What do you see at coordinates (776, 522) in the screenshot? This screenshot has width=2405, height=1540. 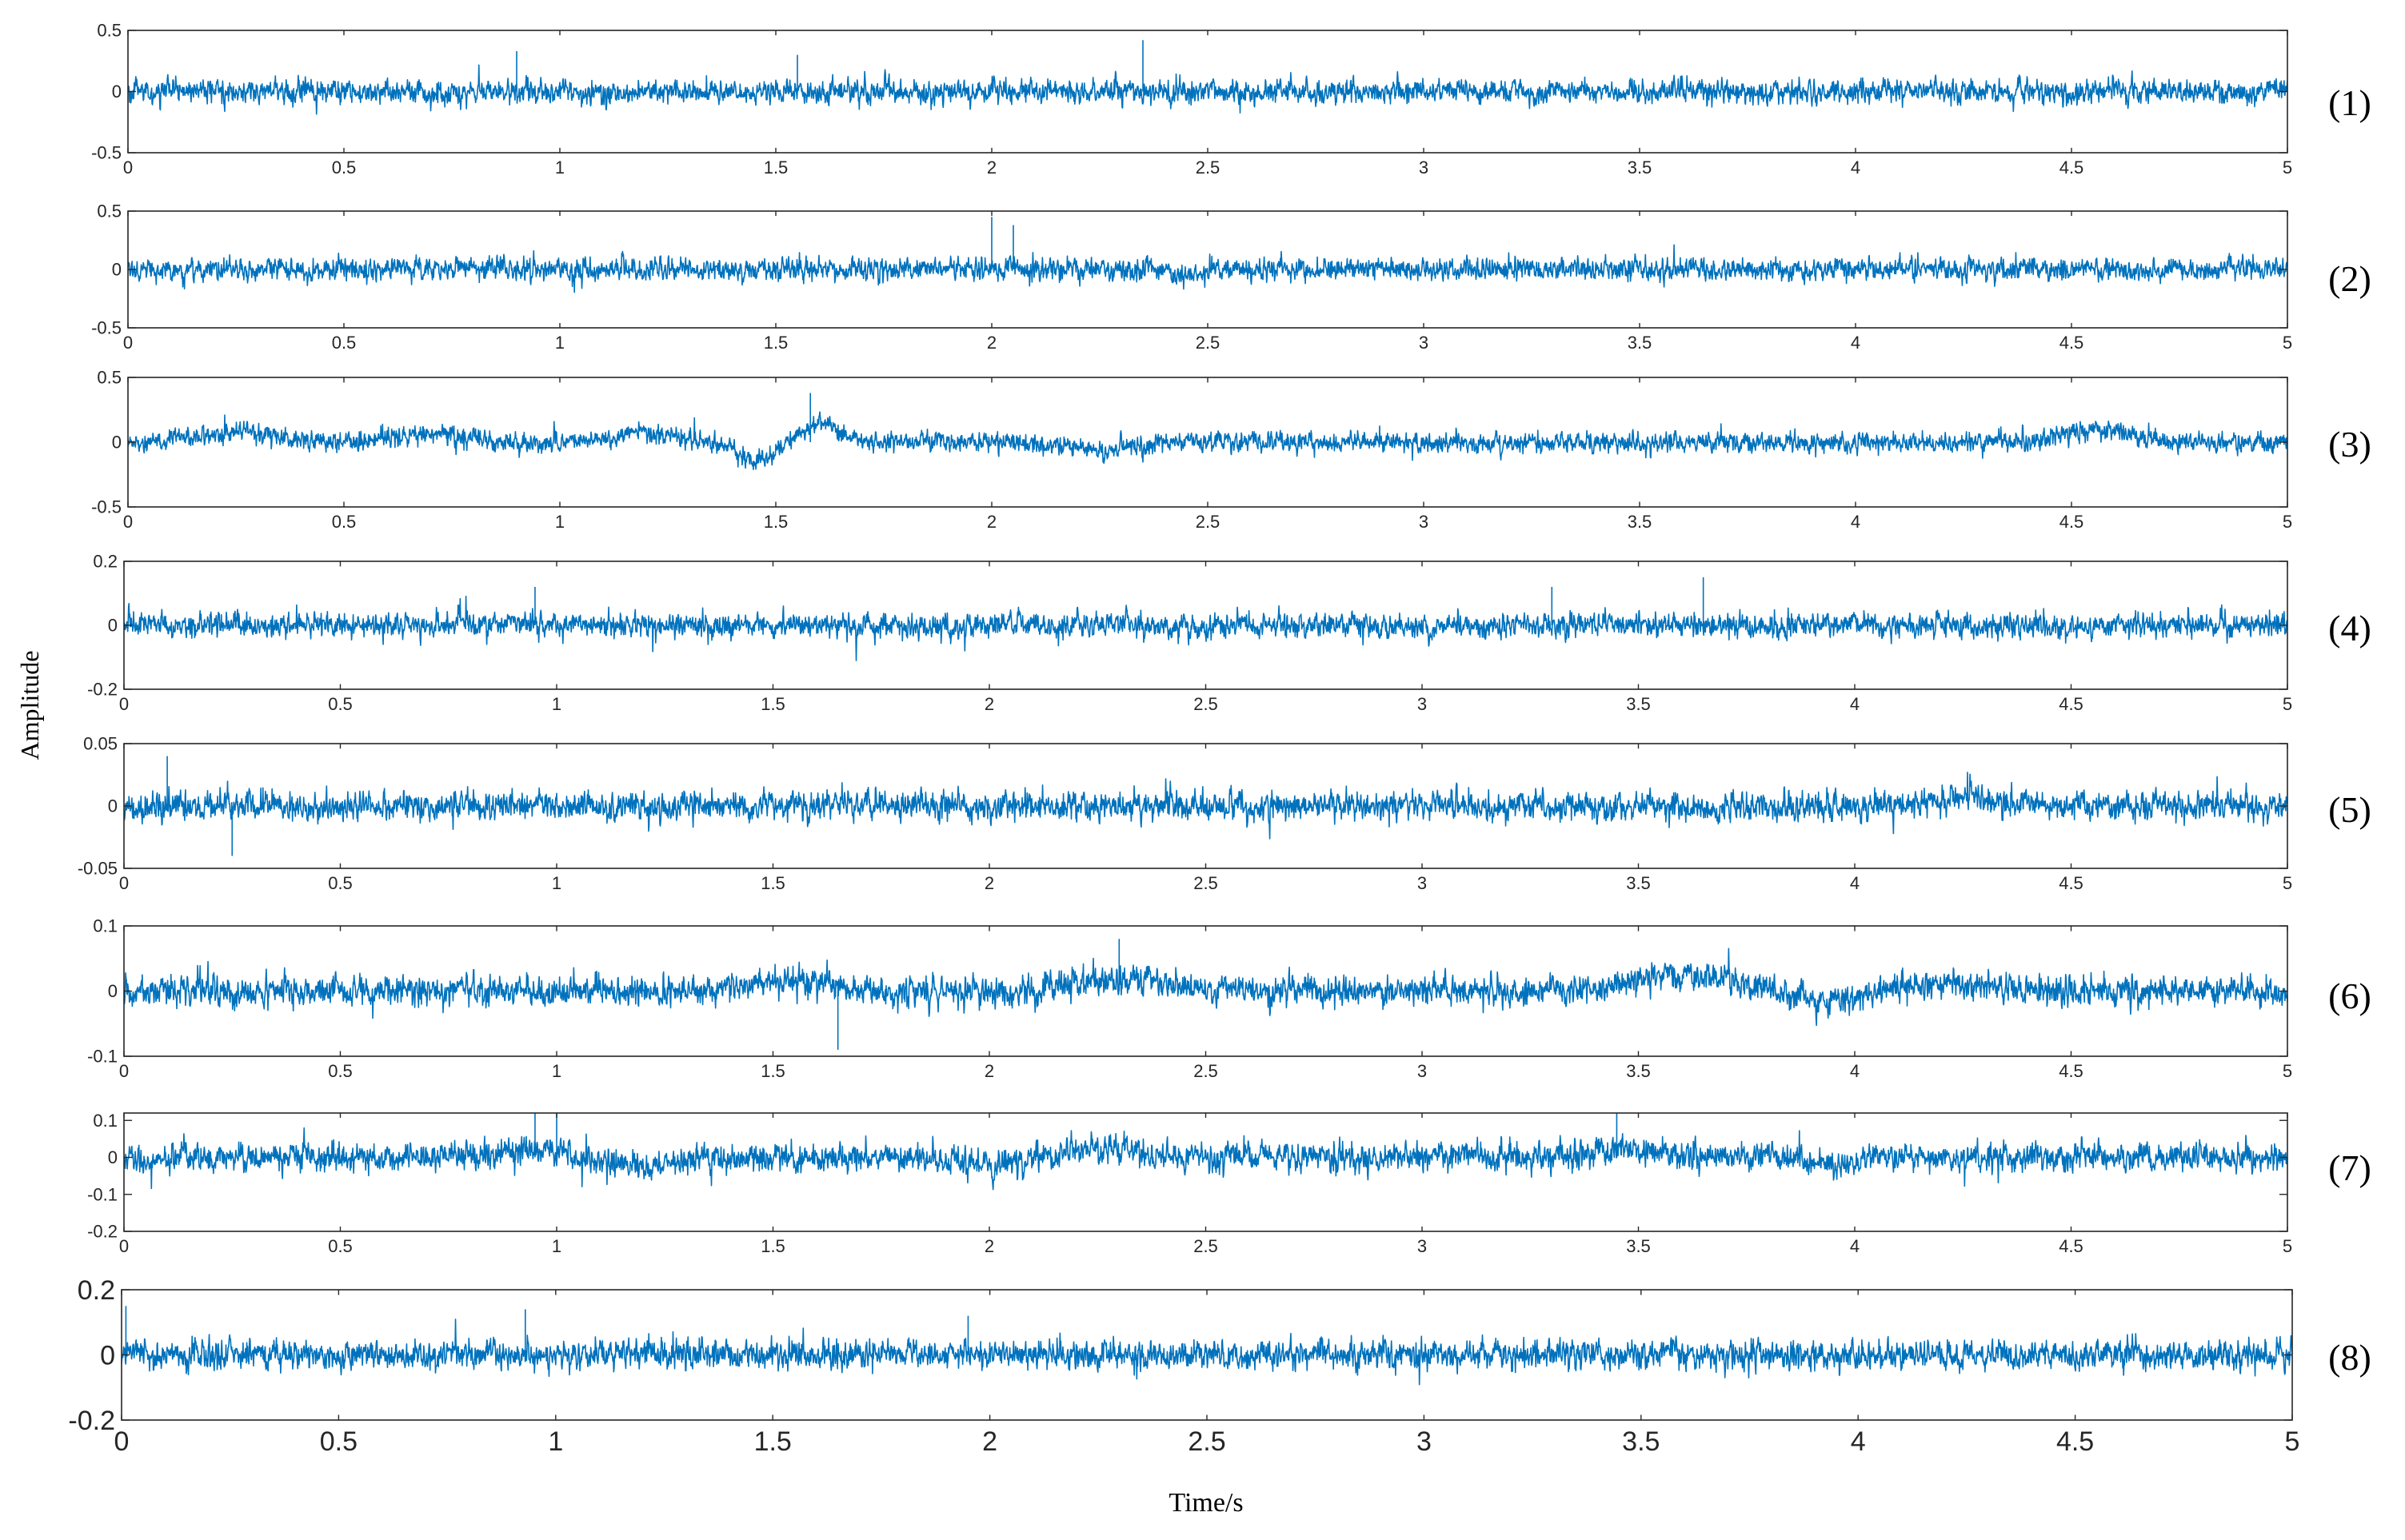 I see `x-tick-label-3-3: 1.5` at bounding box center [776, 522].